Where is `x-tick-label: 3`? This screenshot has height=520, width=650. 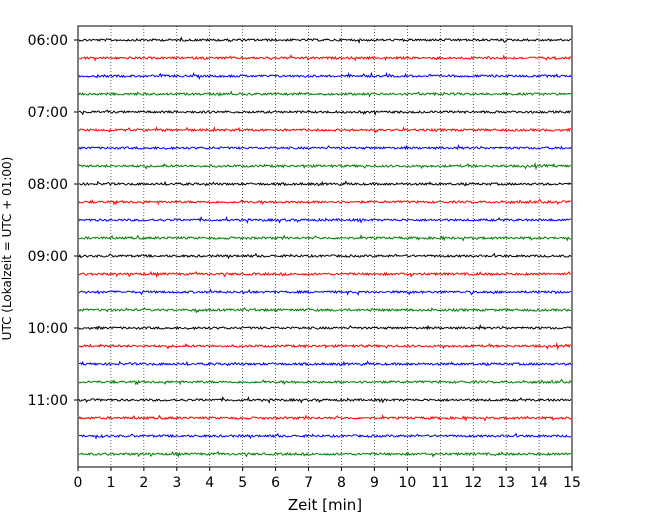 x-tick-label: 3 is located at coordinates (176, 483).